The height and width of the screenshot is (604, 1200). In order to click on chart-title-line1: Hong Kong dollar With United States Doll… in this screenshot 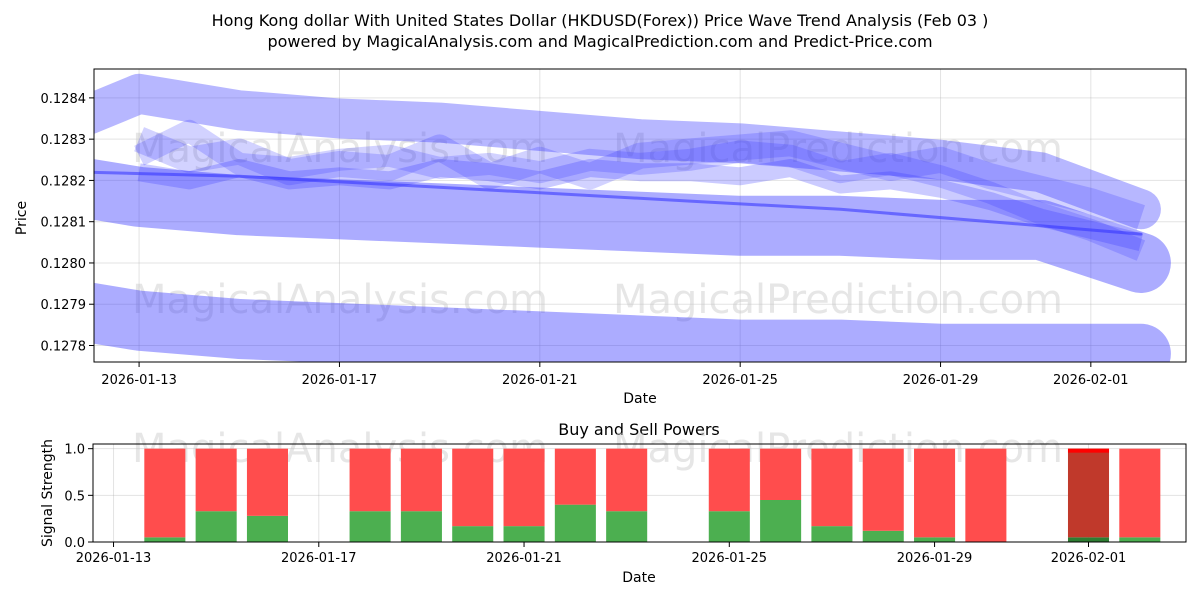, I will do `click(600, 20)`.